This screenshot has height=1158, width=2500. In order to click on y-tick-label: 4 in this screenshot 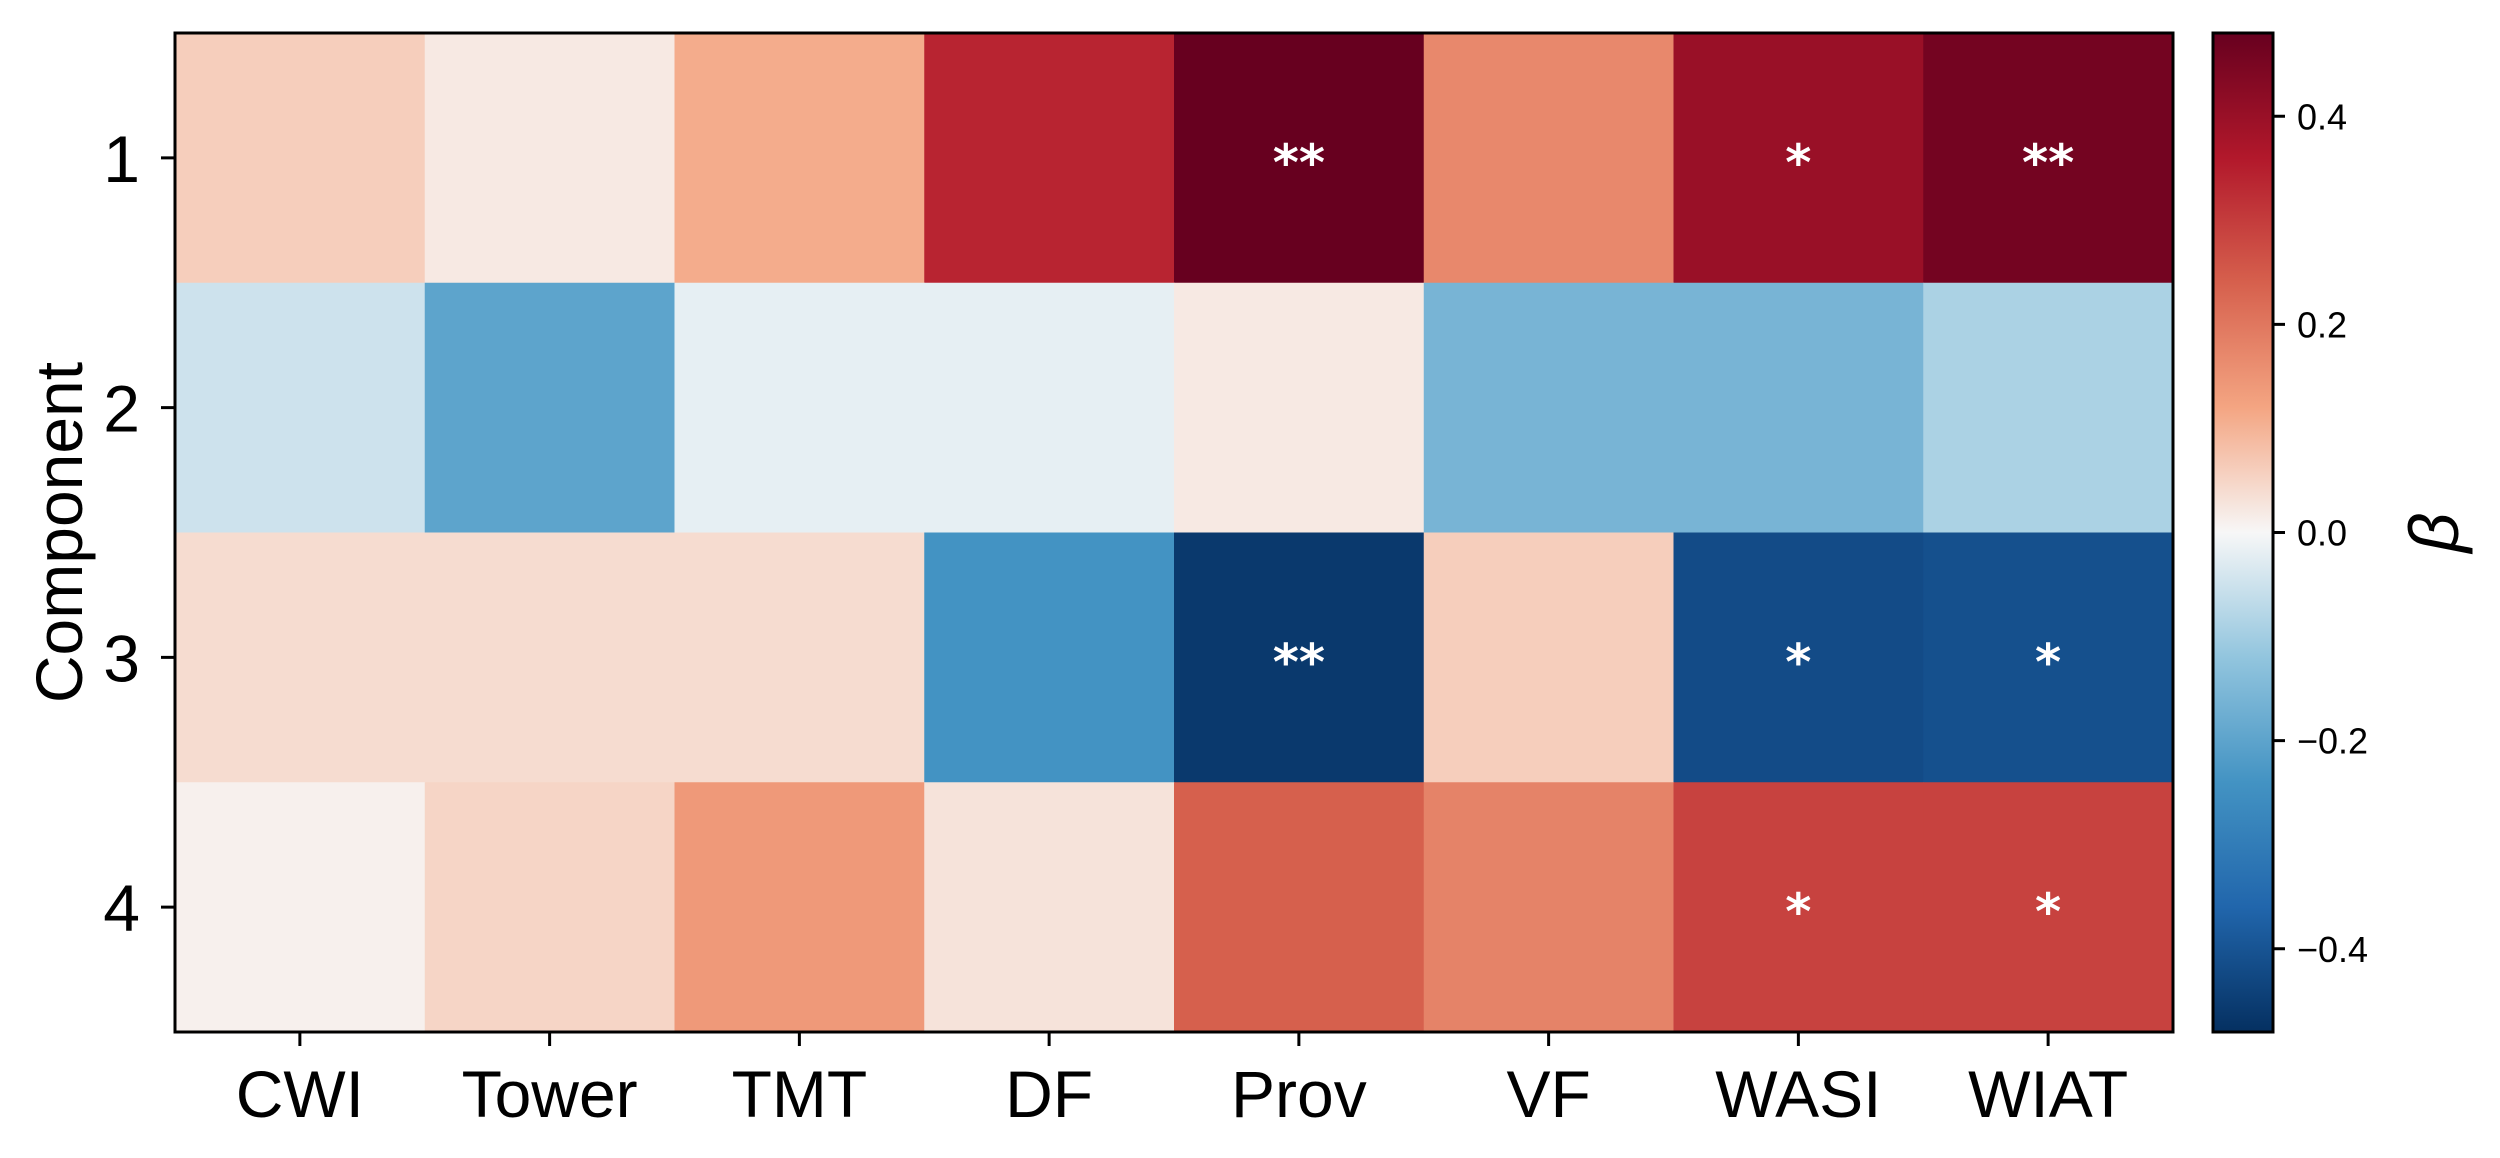, I will do `click(121, 908)`.